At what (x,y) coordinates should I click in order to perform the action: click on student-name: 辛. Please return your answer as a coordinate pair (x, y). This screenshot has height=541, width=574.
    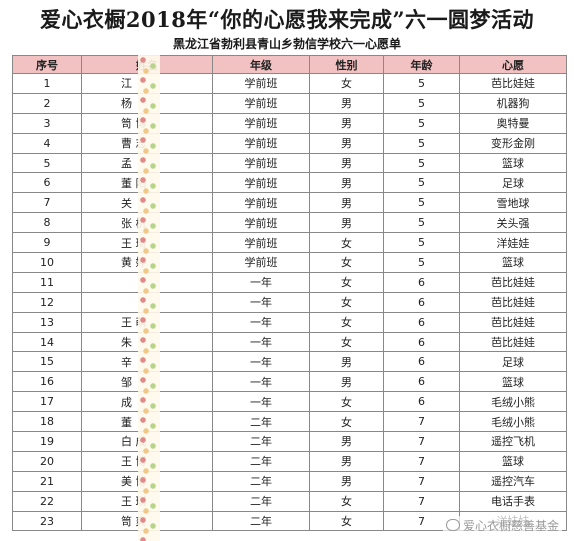
    Looking at the image, I should click on (126, 362).